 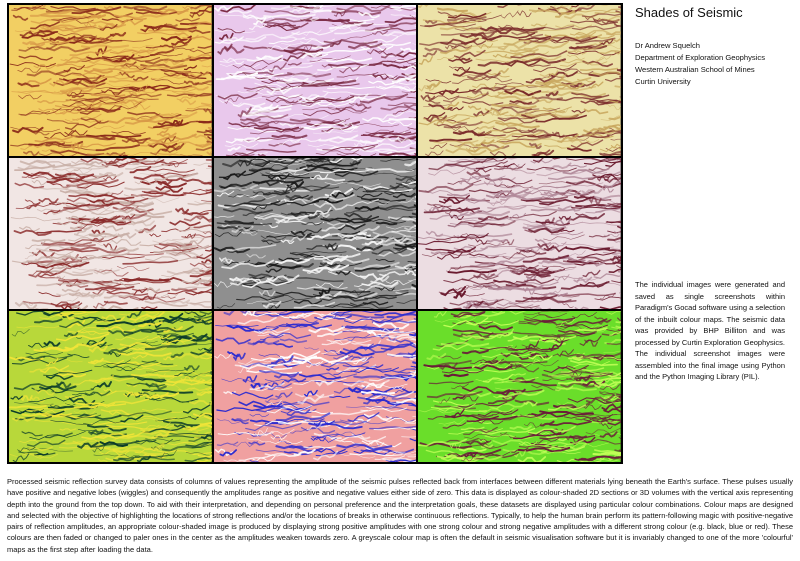 I want to click on author-line: Western Australian School of Mines, so click(x=695, y=69).